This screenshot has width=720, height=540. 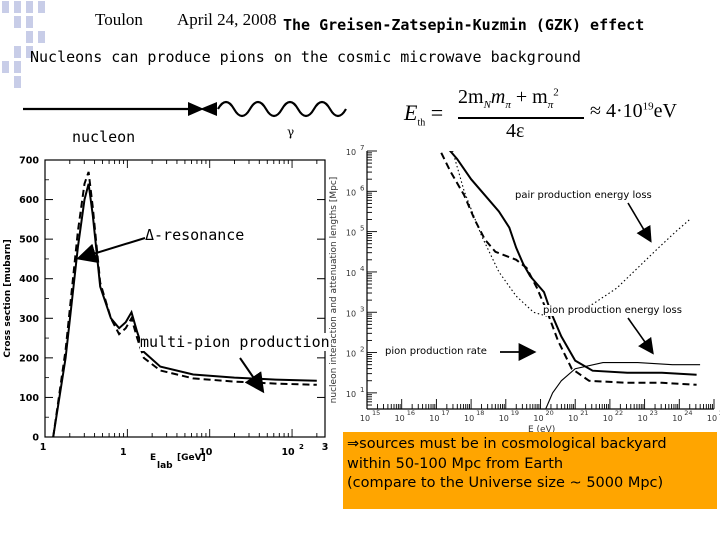 I want to click on right-x-tick-exponent: 17, so click(x=445, y=413).